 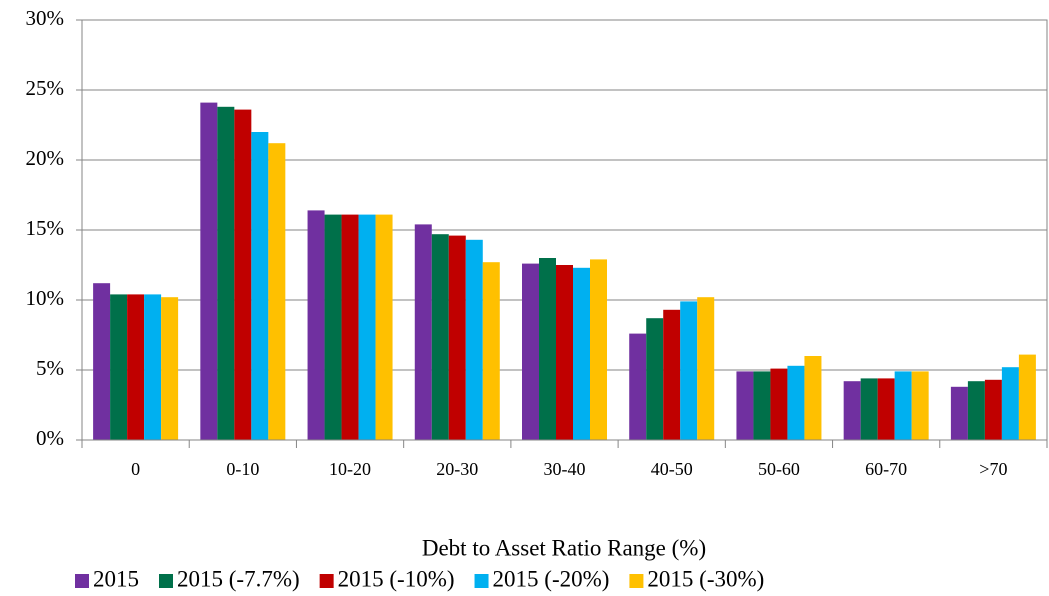 What do you see at coordinates (551, 578) in the screenshot?
I see `legend-label: 2015 (-20%)` at bounding box center [551, 578].